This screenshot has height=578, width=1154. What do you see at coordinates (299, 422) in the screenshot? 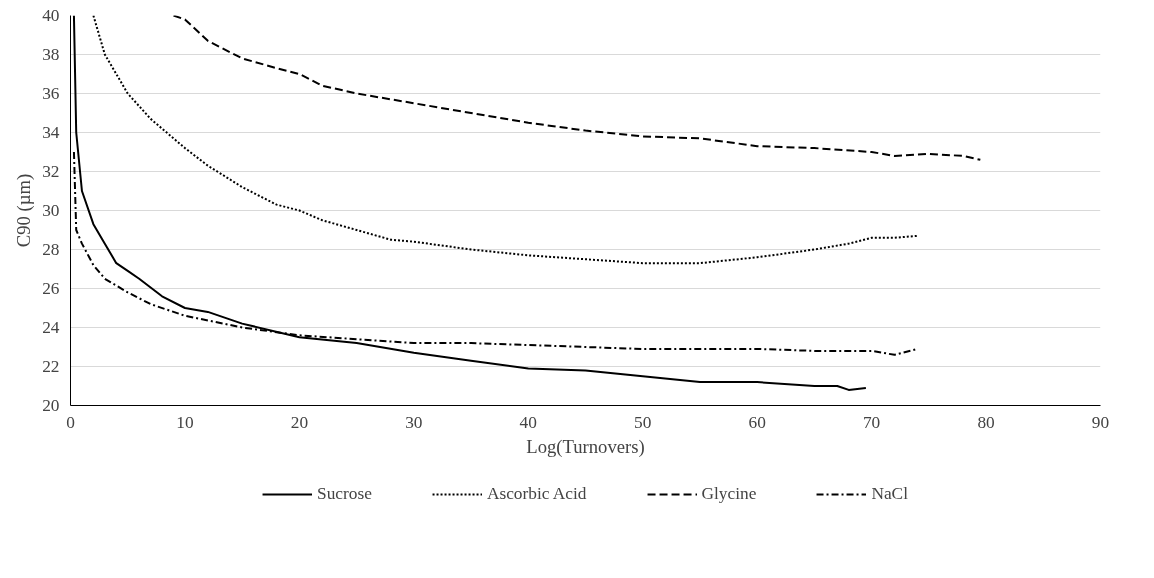
I see `x-tick-label: 20` at bounding box center [299, 422].